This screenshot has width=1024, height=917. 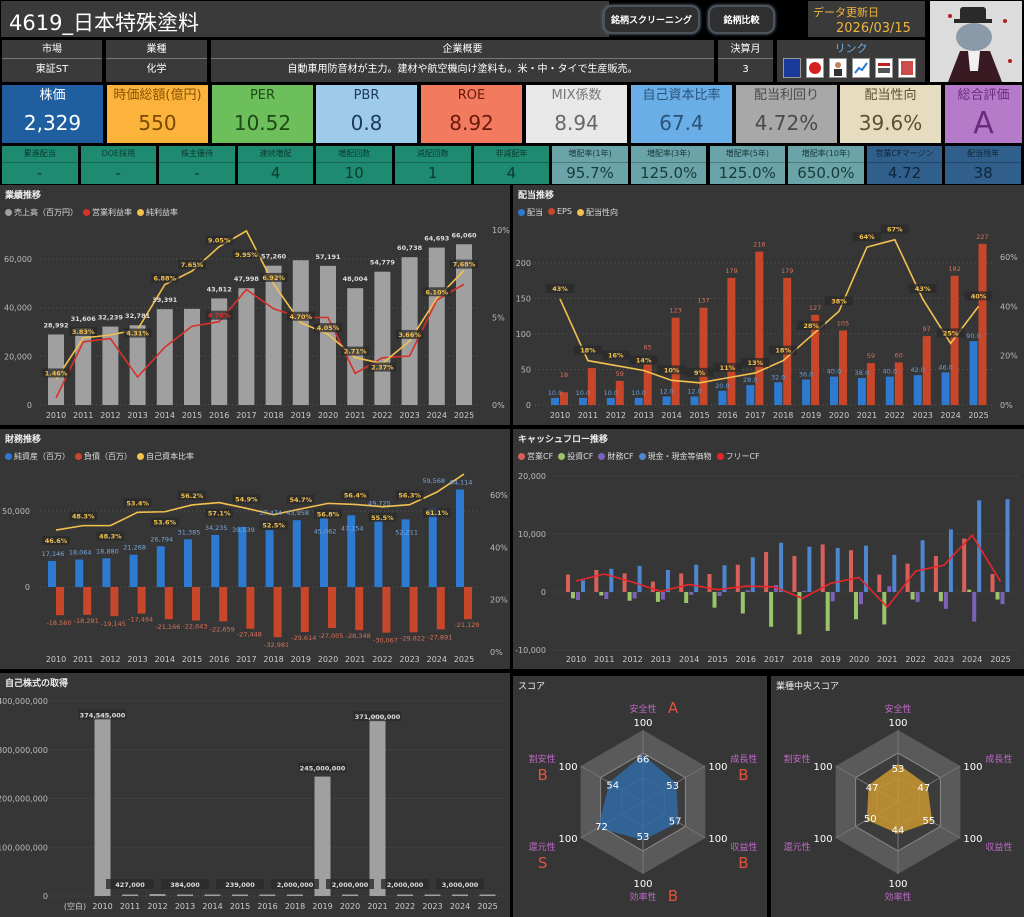 I want to click on legend-item: 負債（百万）, so click(x=103, y=456).